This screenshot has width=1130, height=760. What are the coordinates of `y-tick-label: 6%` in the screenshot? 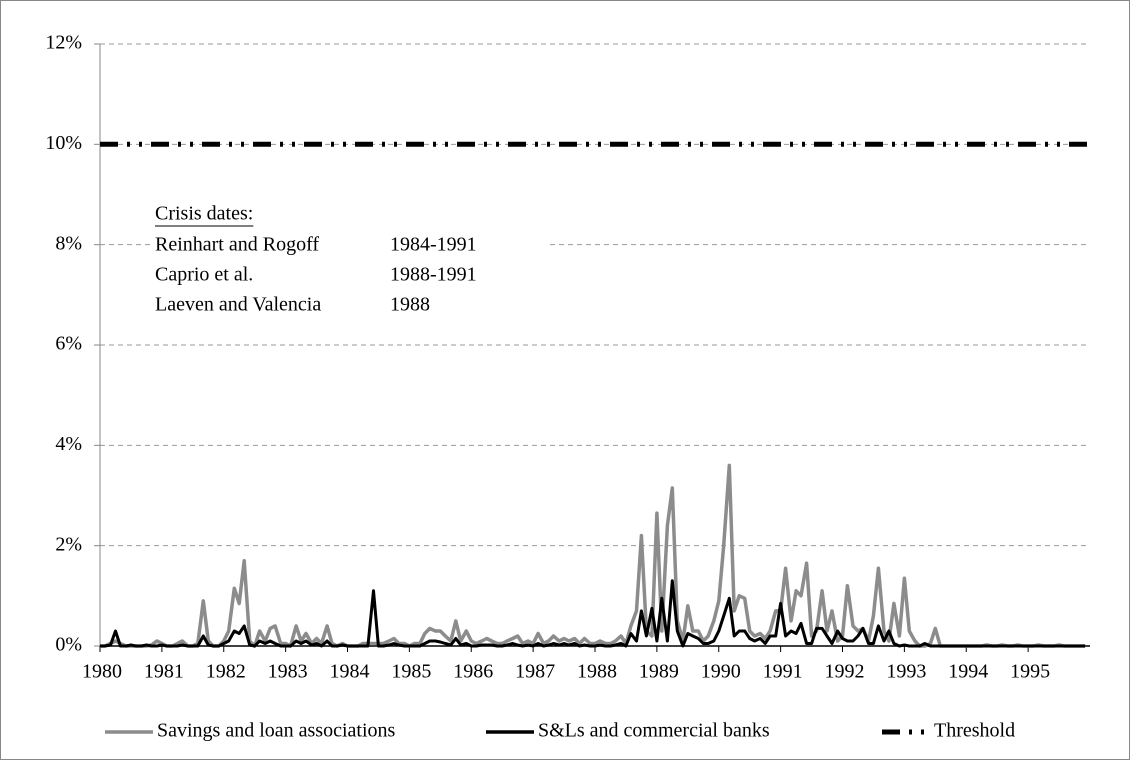 It's located at (68, 344).